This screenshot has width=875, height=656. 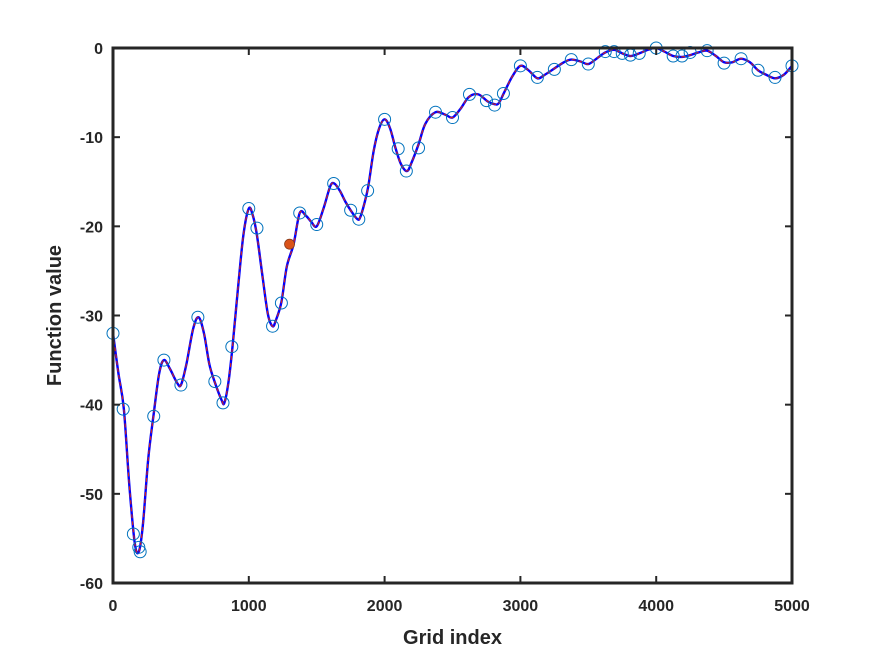 What do you see at coordinates (249, 606) in the screenshot?
I see `x-tick-label: 1000` at bounding box center [249, 606].